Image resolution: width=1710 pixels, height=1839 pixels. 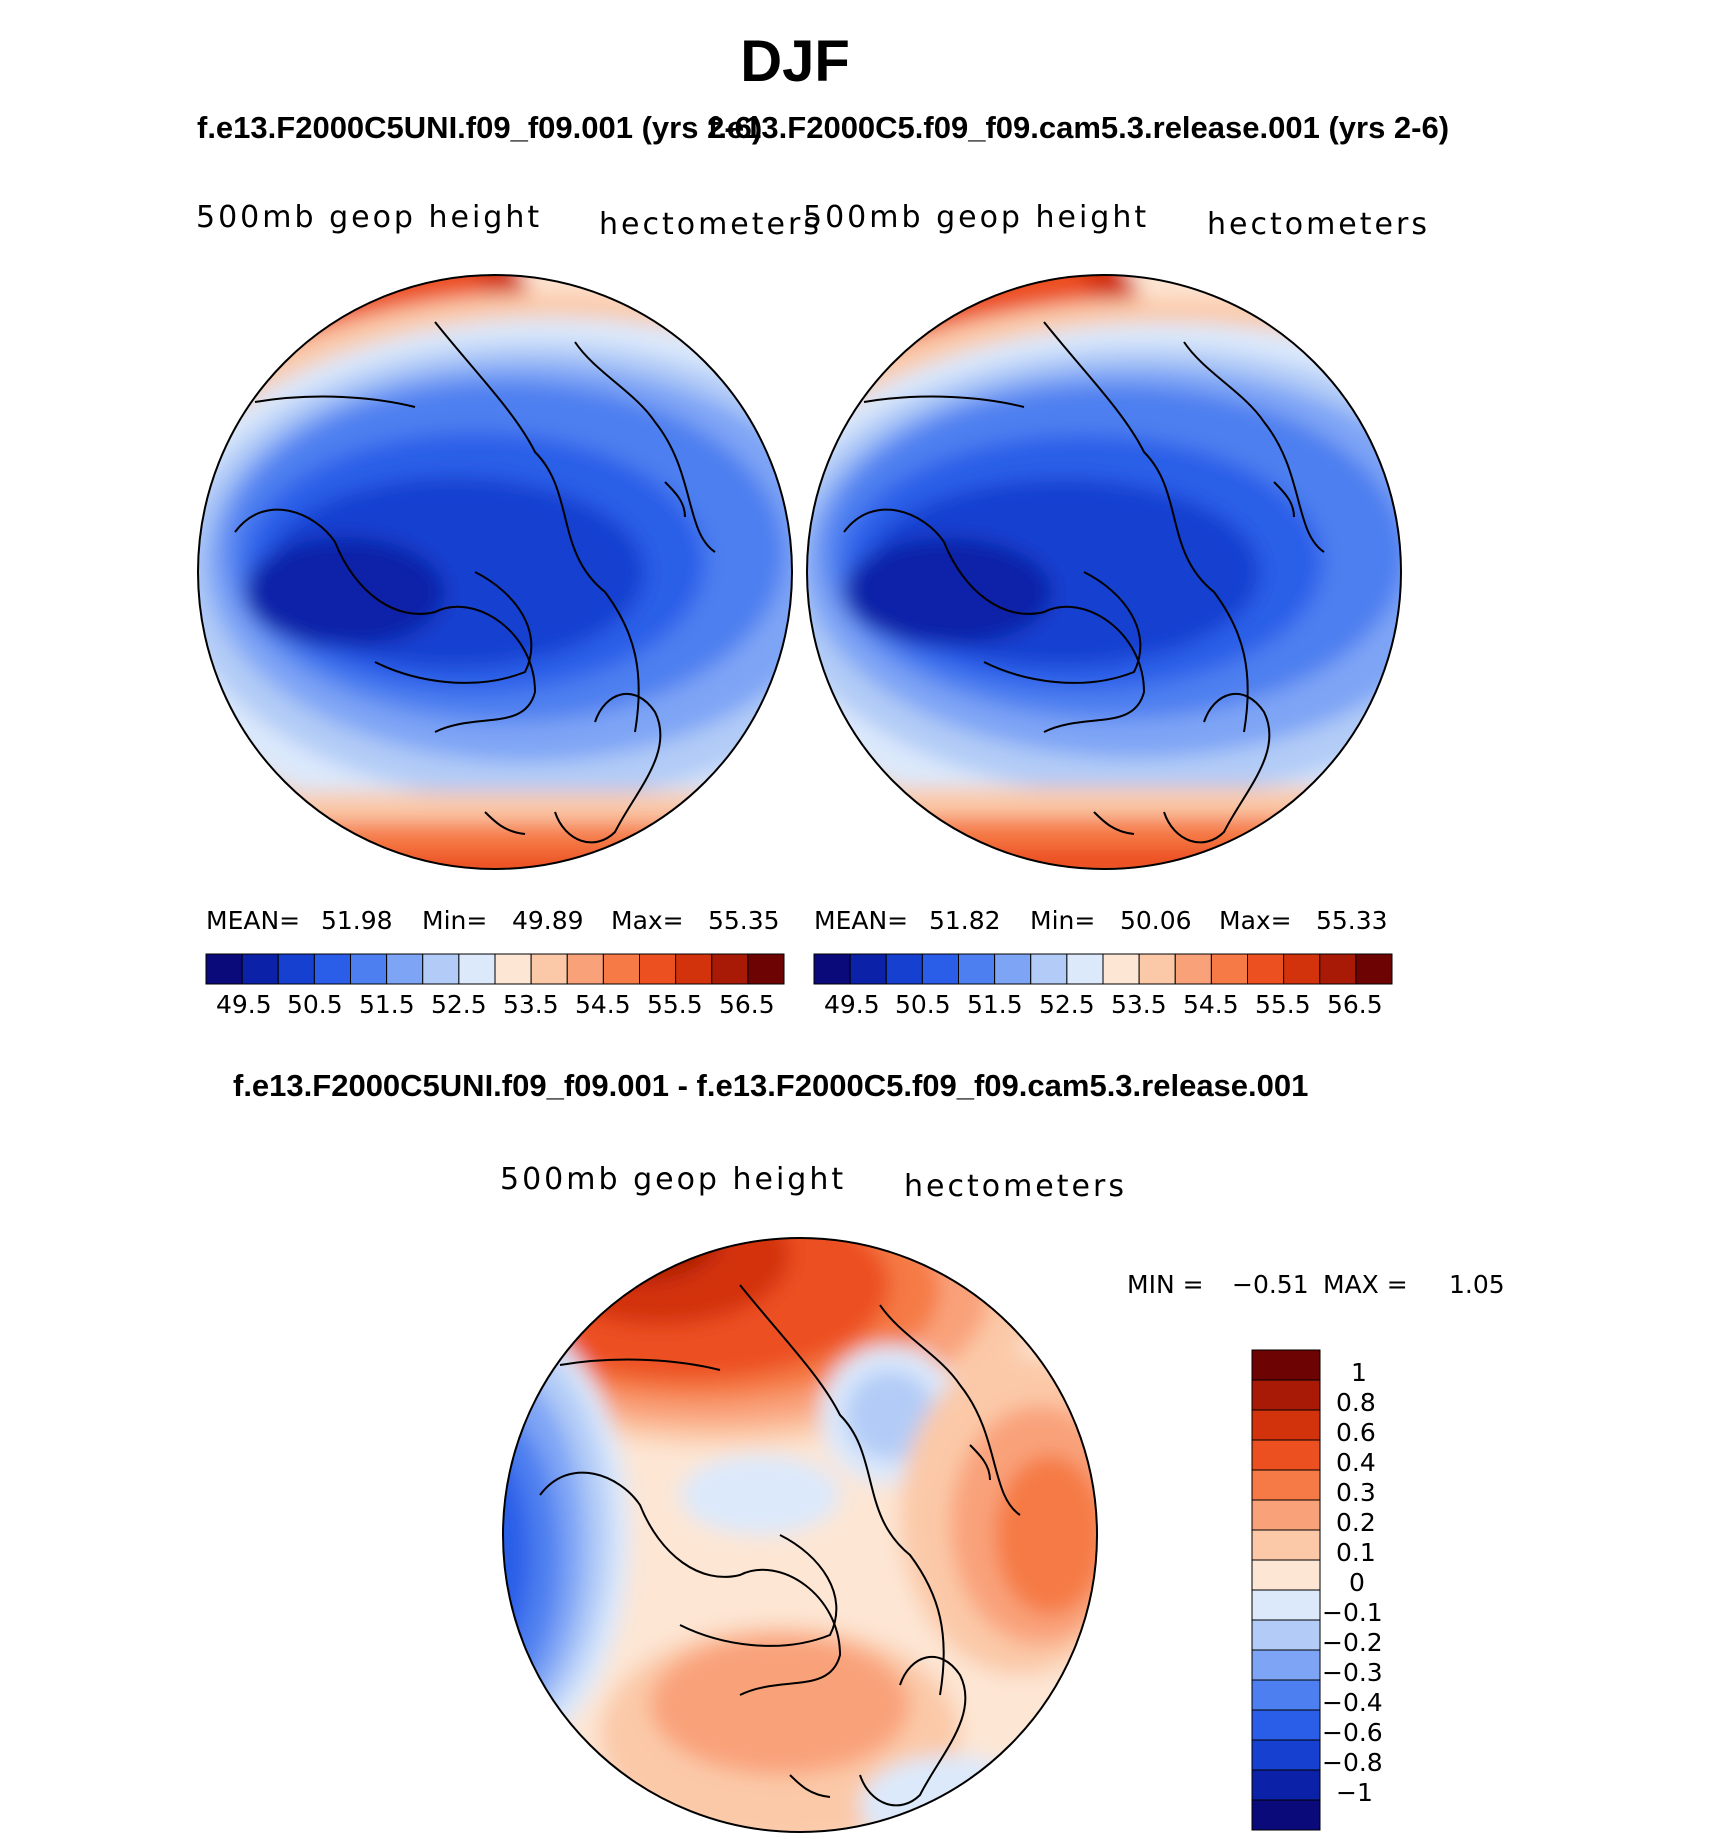 What do you see at coordinates (861, 920) in the screenshot?
I see `panel-right-mean-label: MEAN=` at bounding box center [861, 920].